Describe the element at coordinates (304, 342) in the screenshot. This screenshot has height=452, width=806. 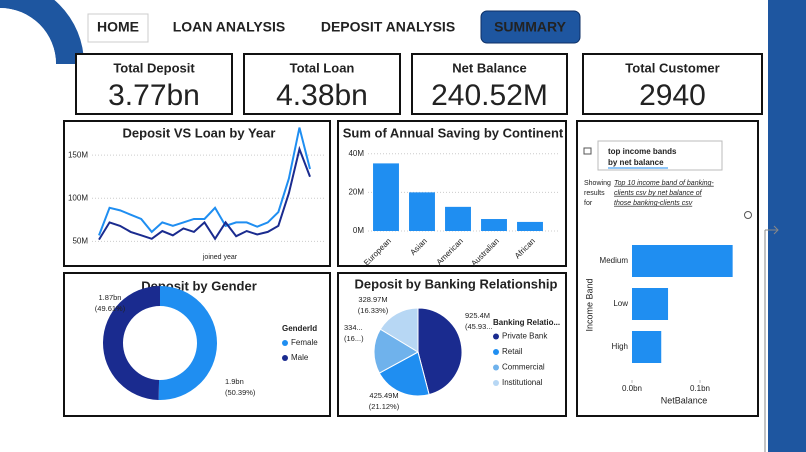
I see `legend-label: Female` at that location.